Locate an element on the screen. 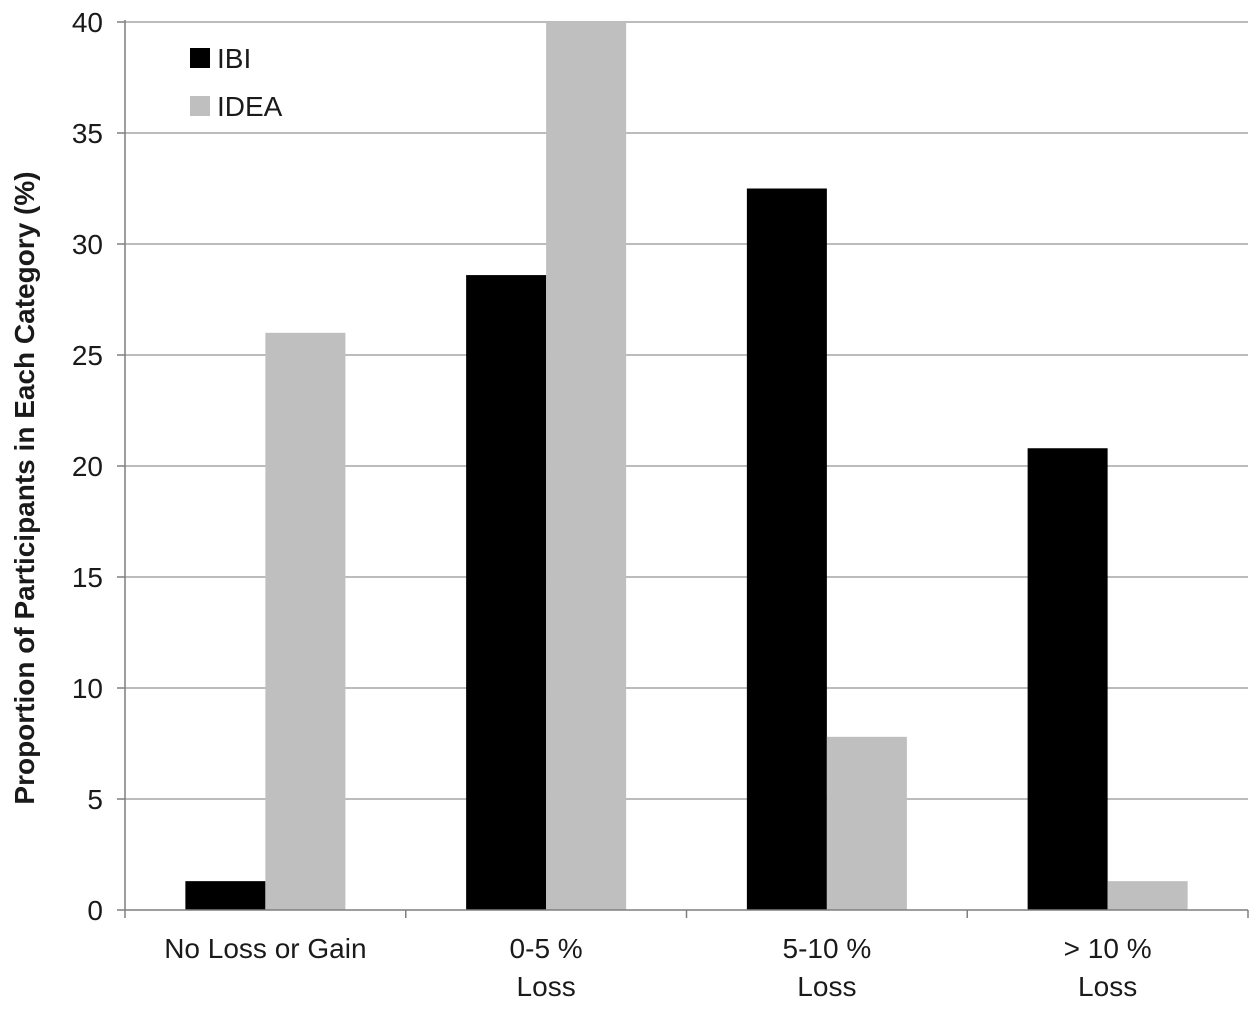 Image resolution: width=1250 pixels, height=1009 pixels. y-tick-label: 40 is located at coordinates (87, 22).